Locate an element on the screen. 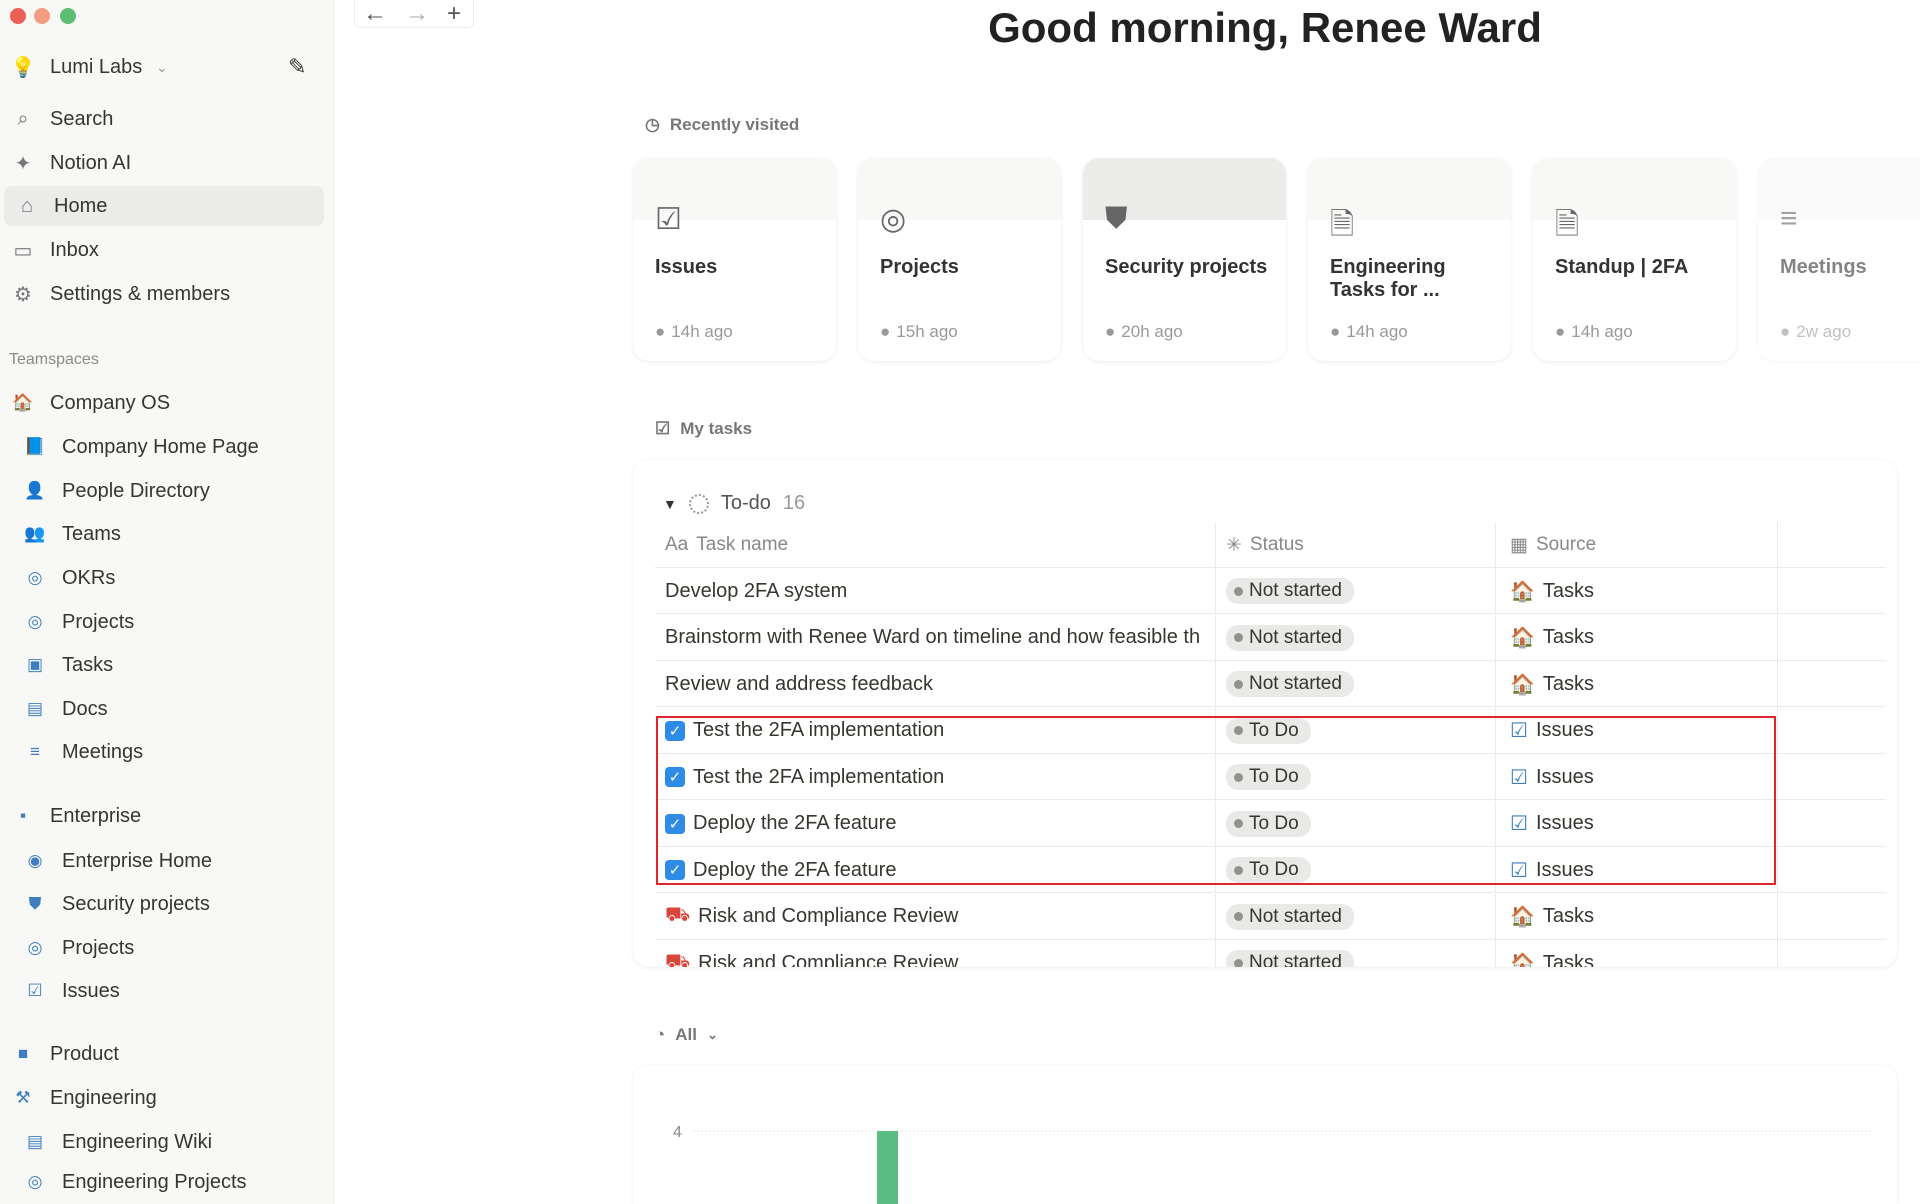  clock-icon: ◷ is located at coordinates (652, 124).